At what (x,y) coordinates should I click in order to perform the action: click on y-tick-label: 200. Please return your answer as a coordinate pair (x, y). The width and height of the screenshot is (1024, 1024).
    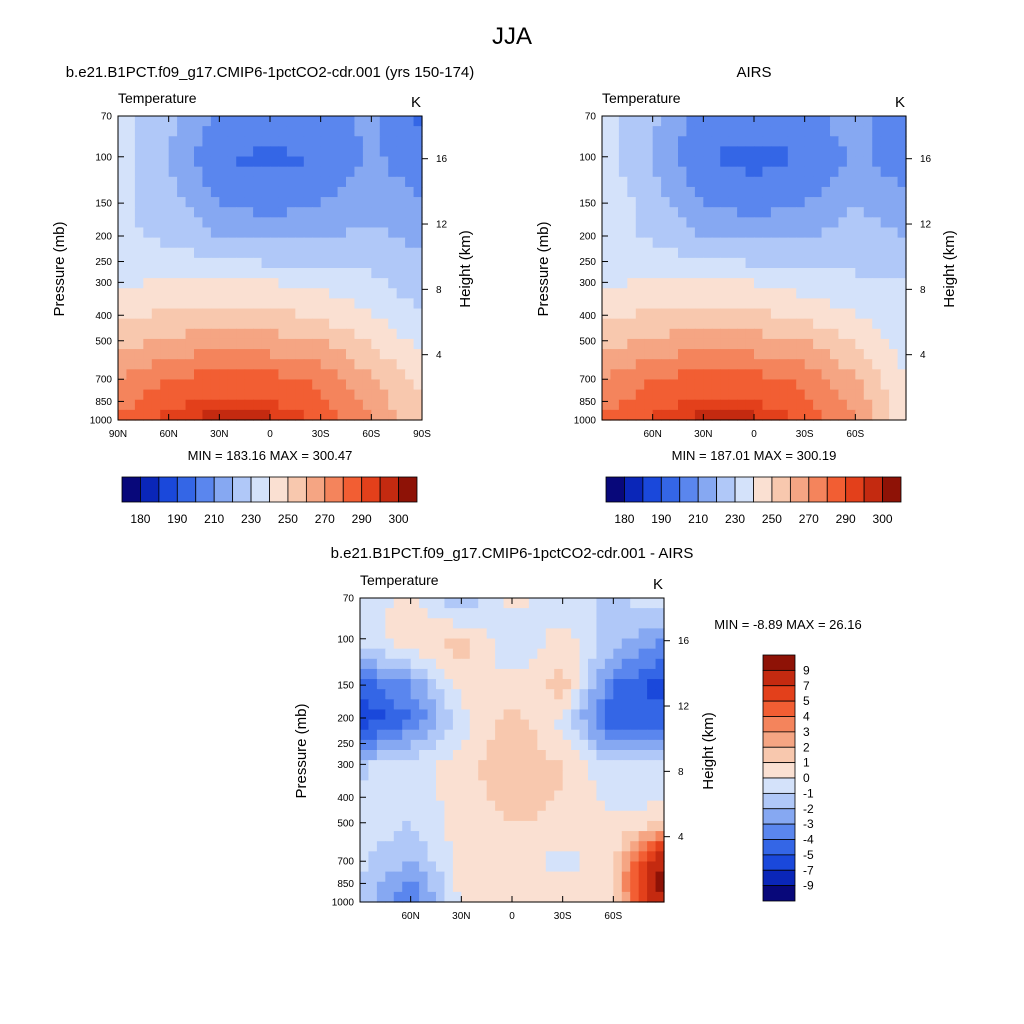
    Looking at the image, I should click on (103, 237).